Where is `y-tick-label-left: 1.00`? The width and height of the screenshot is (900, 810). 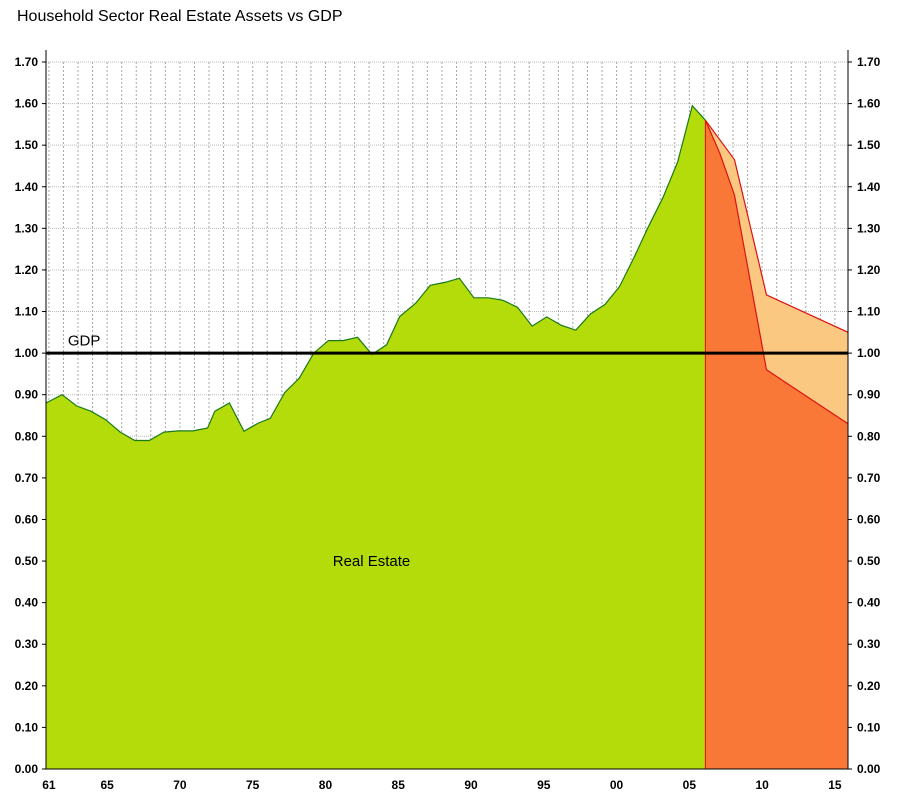
y-tick-label-left: 1.00 is located at coordinates (27, 353).